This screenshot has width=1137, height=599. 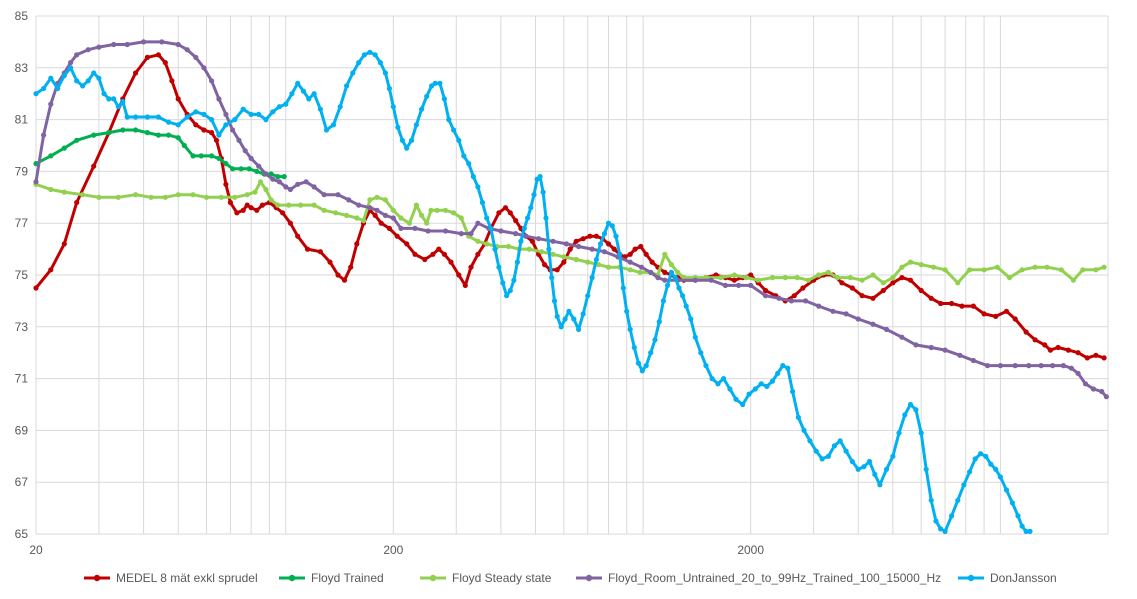 What do you see at coordinates (22, 275) in the screenshot?
I see `y-tick-label: 75` at bounding box center [22, 275].